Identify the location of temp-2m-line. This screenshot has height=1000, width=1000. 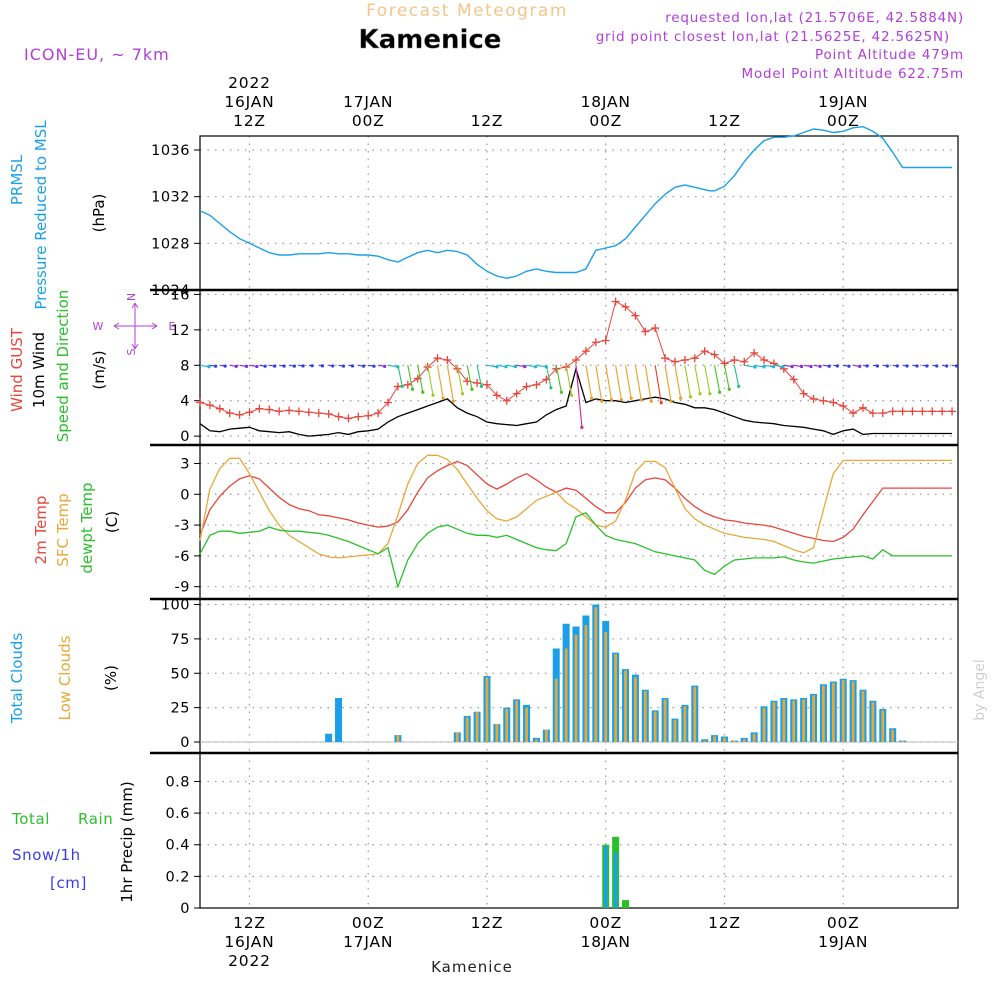
(576, 501).